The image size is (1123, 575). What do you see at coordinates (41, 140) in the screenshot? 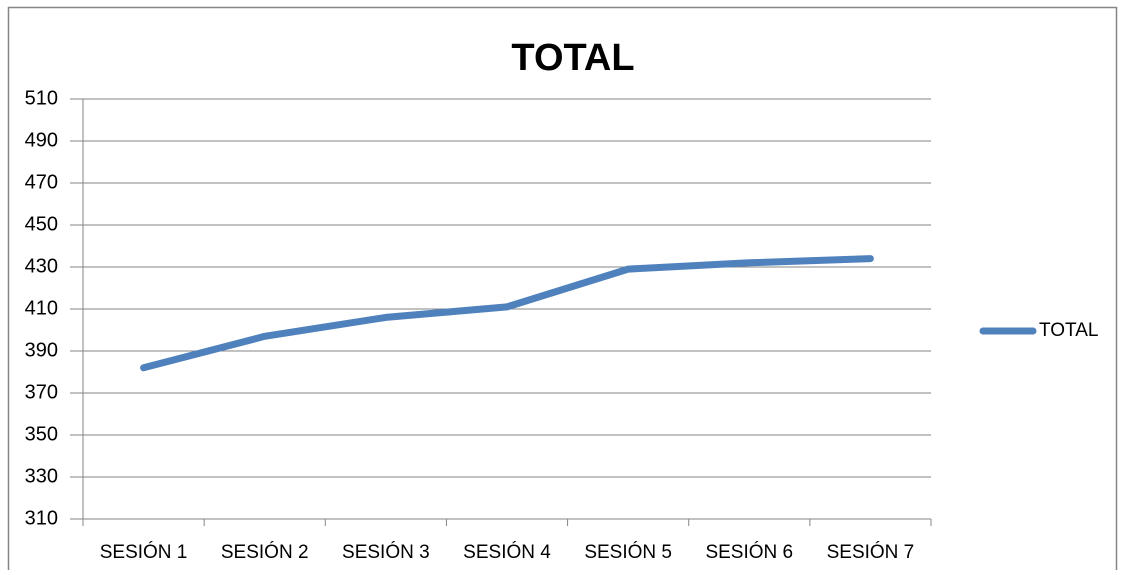
I see `y-tick-label: 490` at bounding box center [41, 140].